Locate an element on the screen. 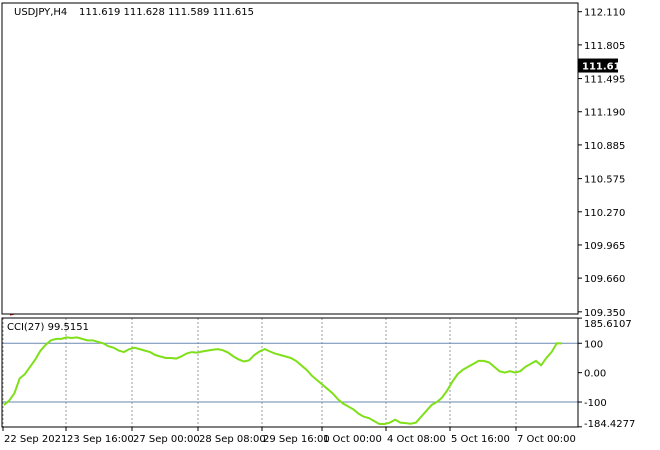 This screenshot has height=450, width=660. cci-tick-label: -100 is located at coordinates (595, 403).